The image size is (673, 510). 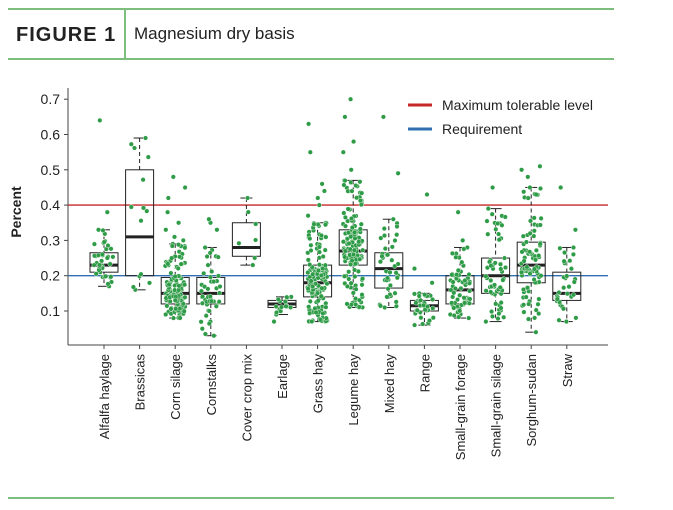 What do you see at coordinates (51, 99) in the screenshot?
I see `y-tick-label: 0.7` at bounding box center [51, 99].